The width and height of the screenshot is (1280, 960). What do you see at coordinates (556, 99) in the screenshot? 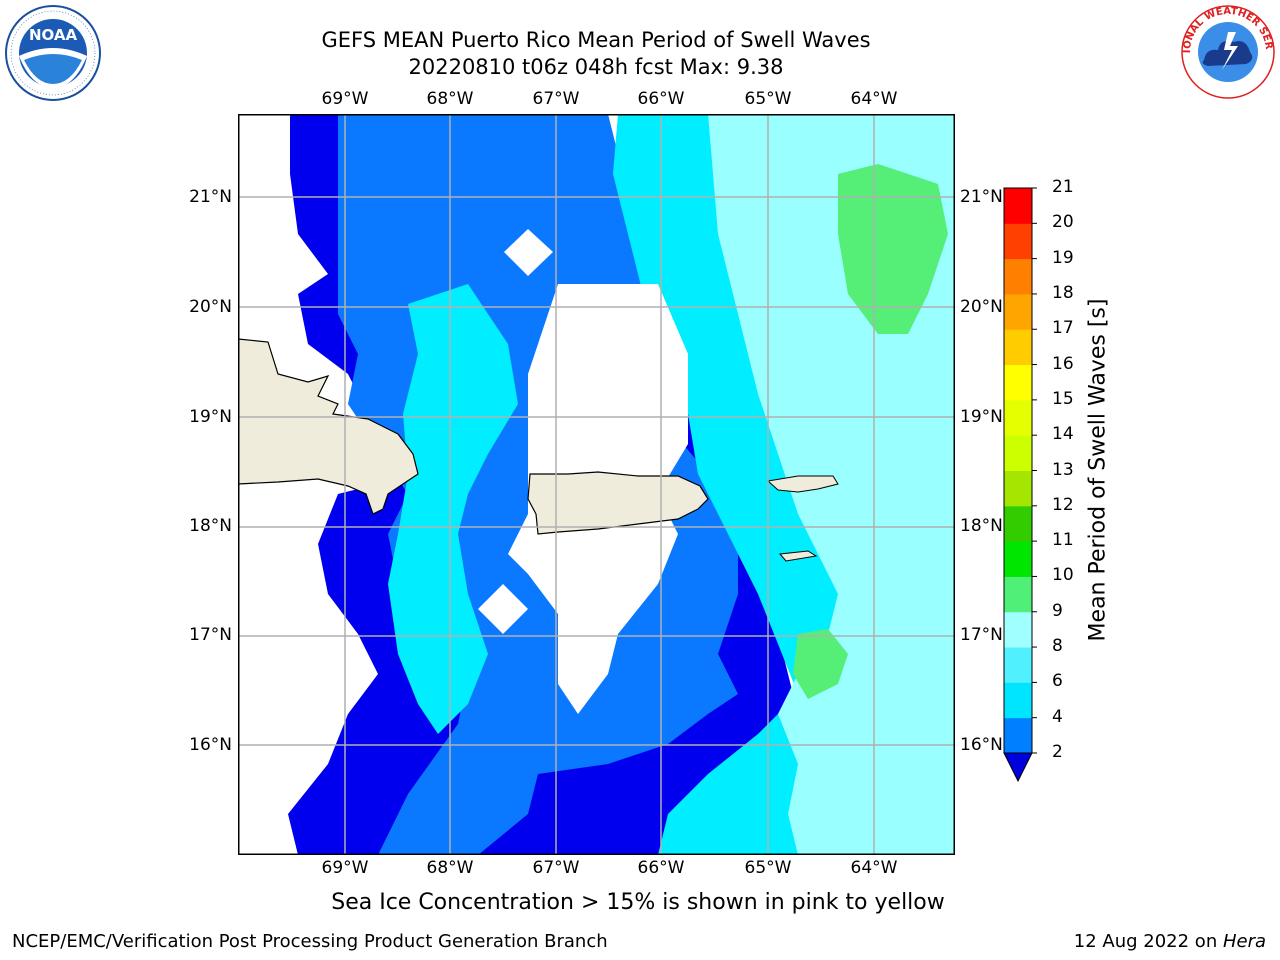
I see `lon-label-top: 67°W` at bounding box center [556, 99].